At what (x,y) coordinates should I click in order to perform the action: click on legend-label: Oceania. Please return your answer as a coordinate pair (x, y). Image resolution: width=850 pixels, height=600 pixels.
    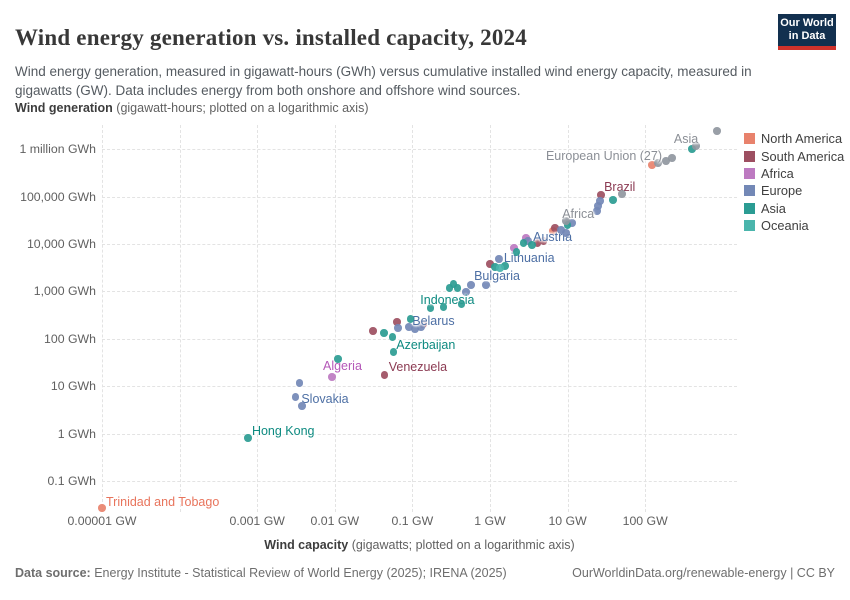
    Looking at the image, I should click on (785, 226).